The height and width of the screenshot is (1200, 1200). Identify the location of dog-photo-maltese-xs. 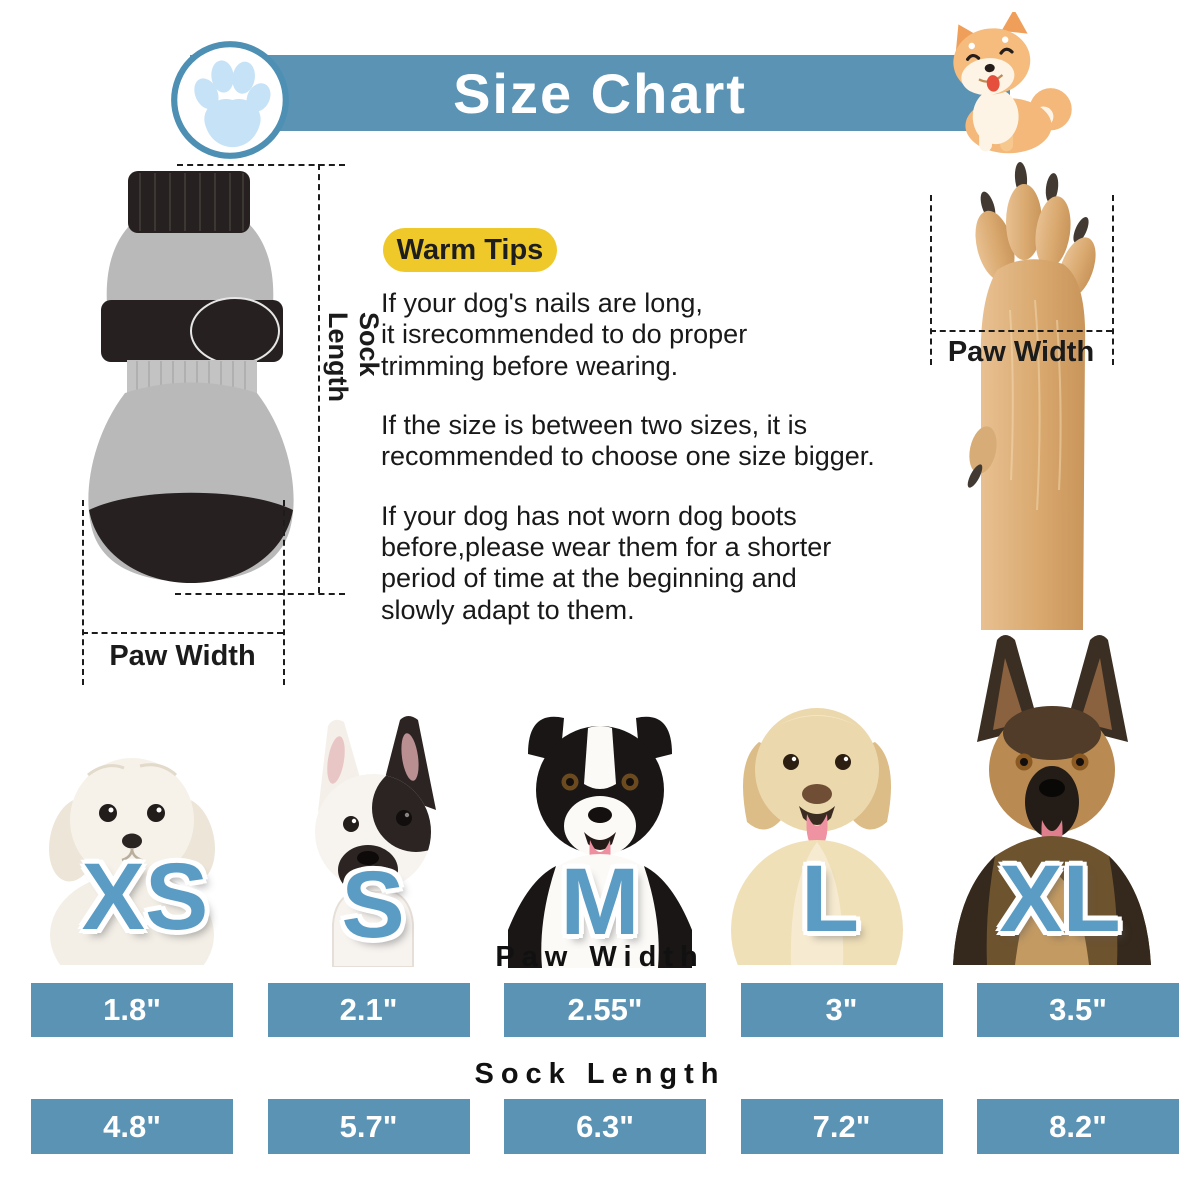
(132, 861).